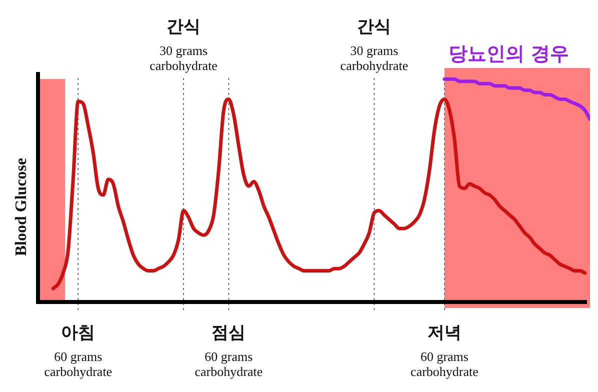  Describe the element at coordinates (509, 54) in the screenshot. I see `series-label: 당뇨인의 경우` at that location.